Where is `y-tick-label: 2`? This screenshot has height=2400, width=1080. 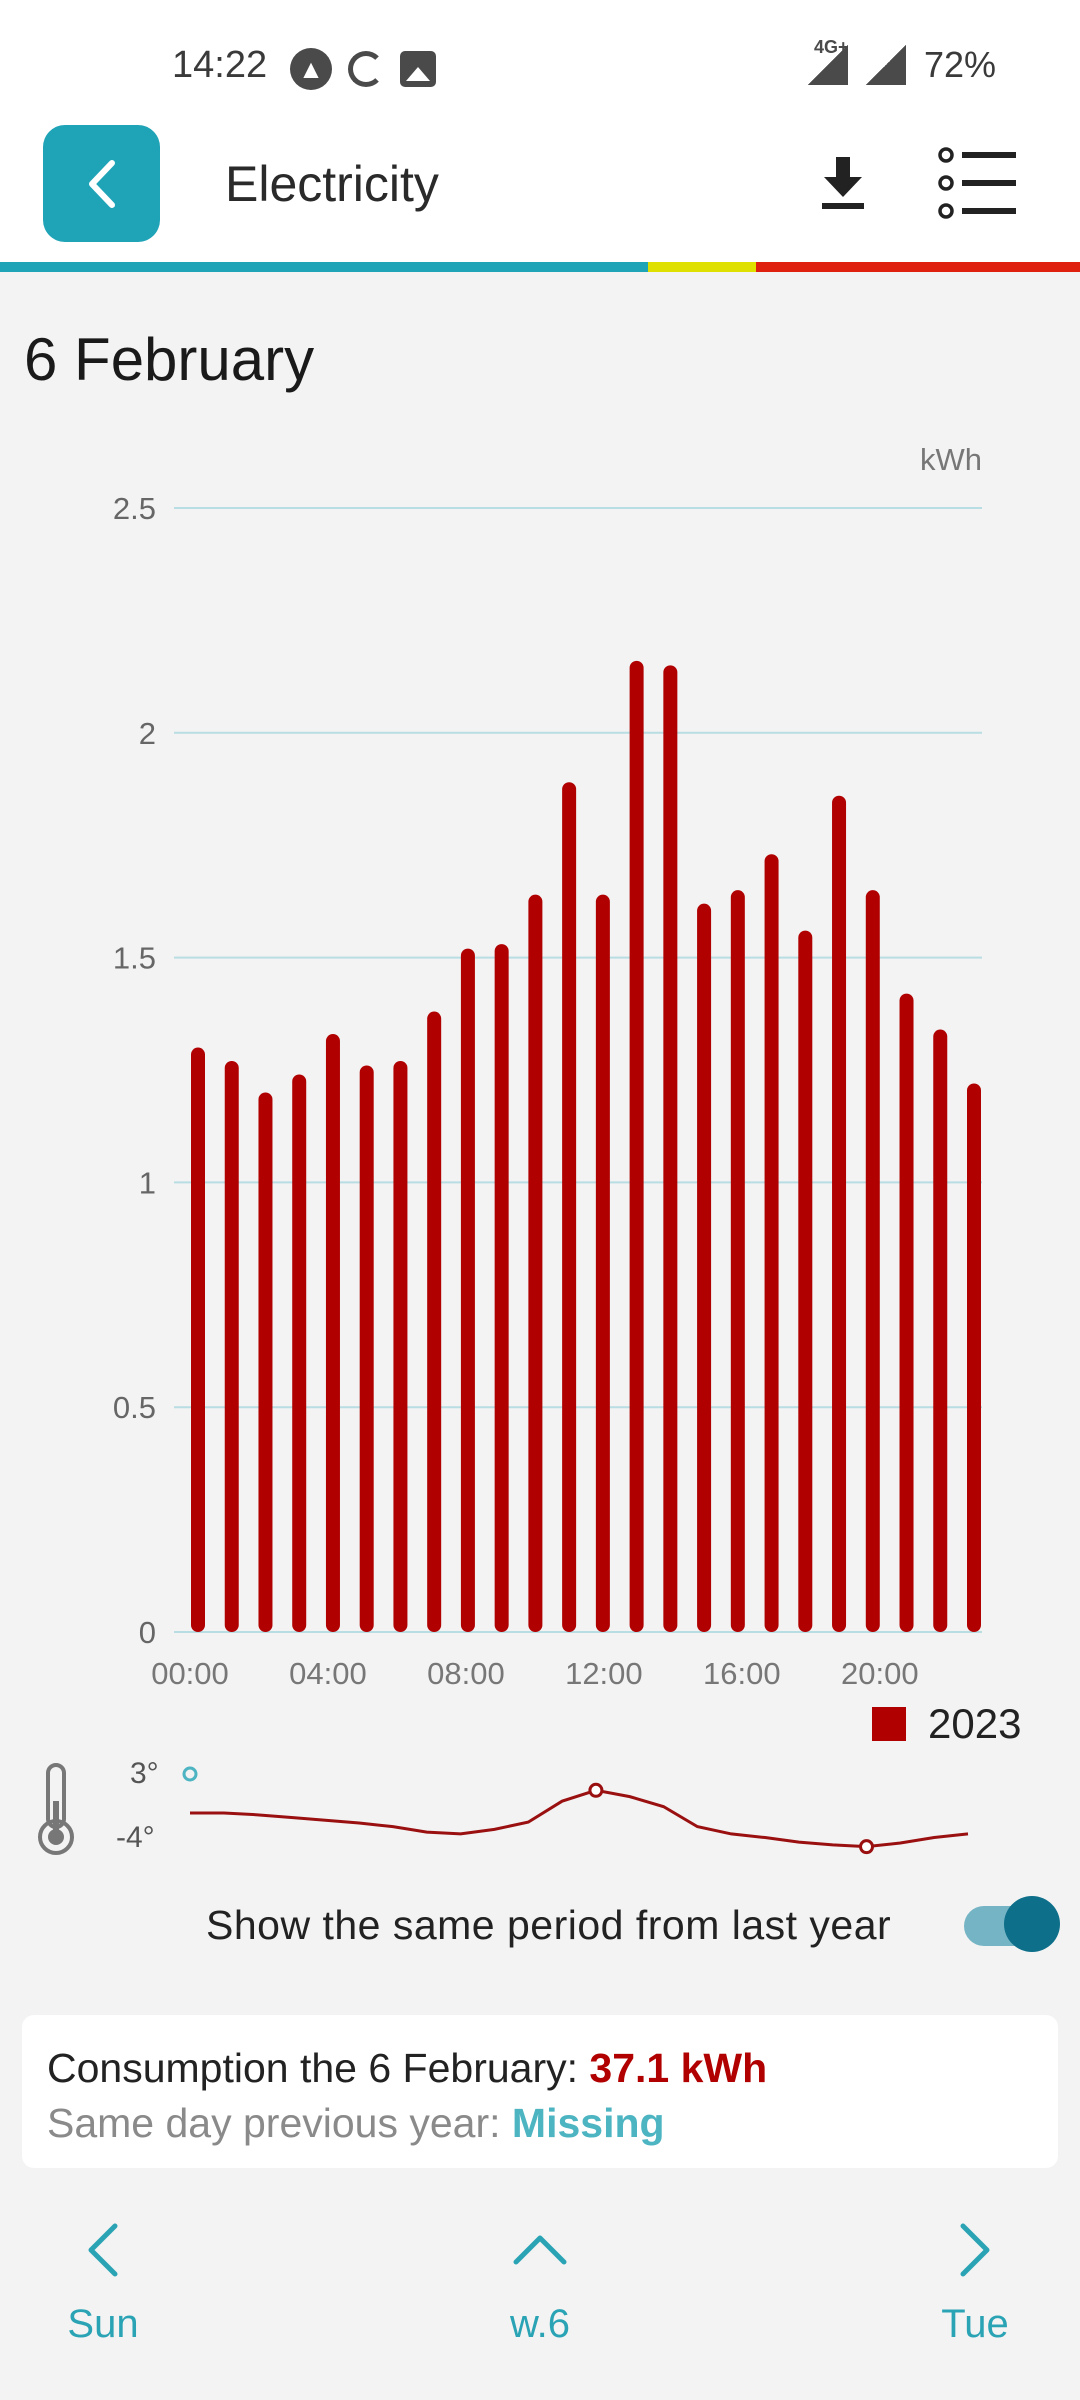
y-tick-label: 2 is located at coordinates (147, 733).